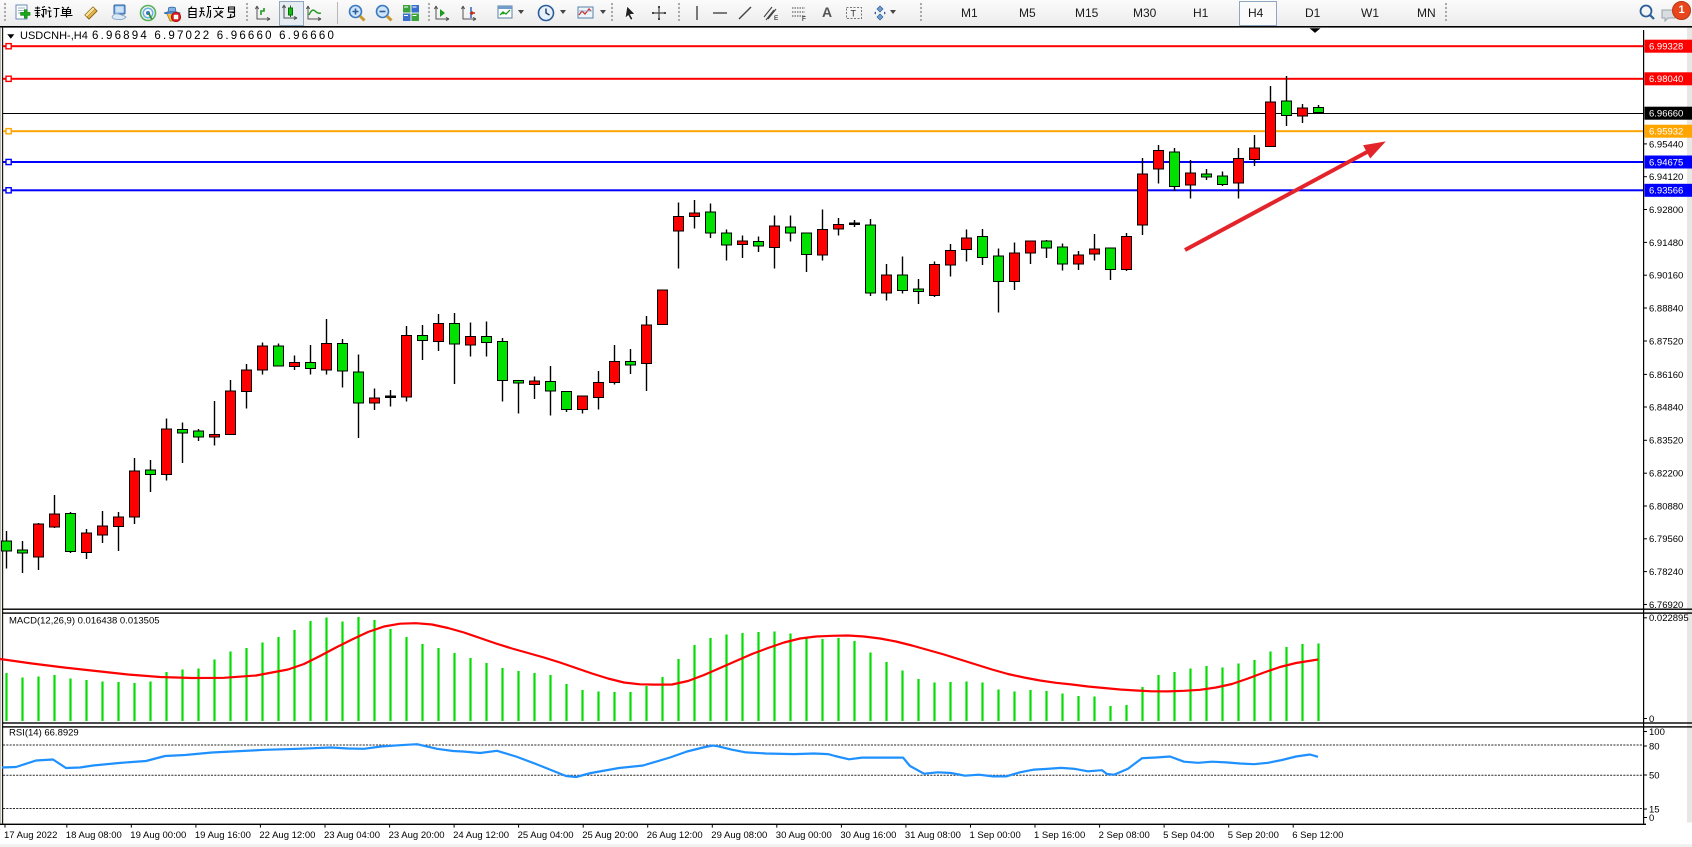 This screenshot has width=1692, height=847. I want to click on svg-text: 18 Aug 08:00, so click(94, 835).